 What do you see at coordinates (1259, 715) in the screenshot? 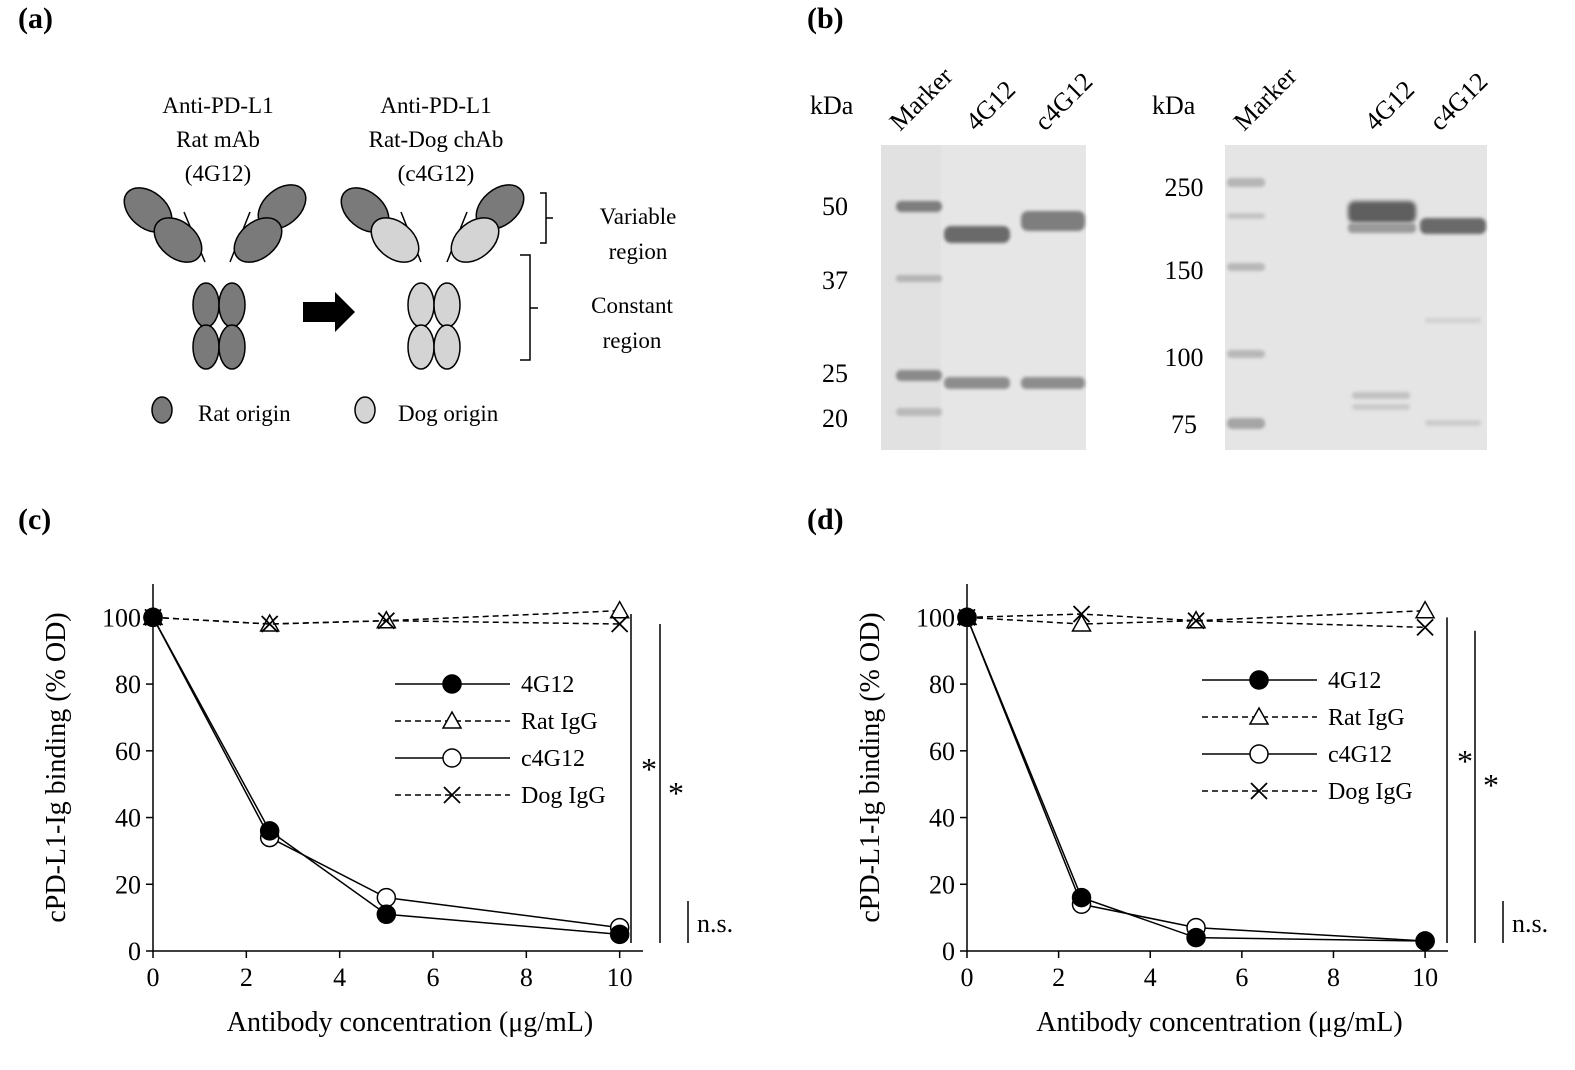
I see `chart-d-legend-rat-igg-marker` at bounding box center [1259, 715].